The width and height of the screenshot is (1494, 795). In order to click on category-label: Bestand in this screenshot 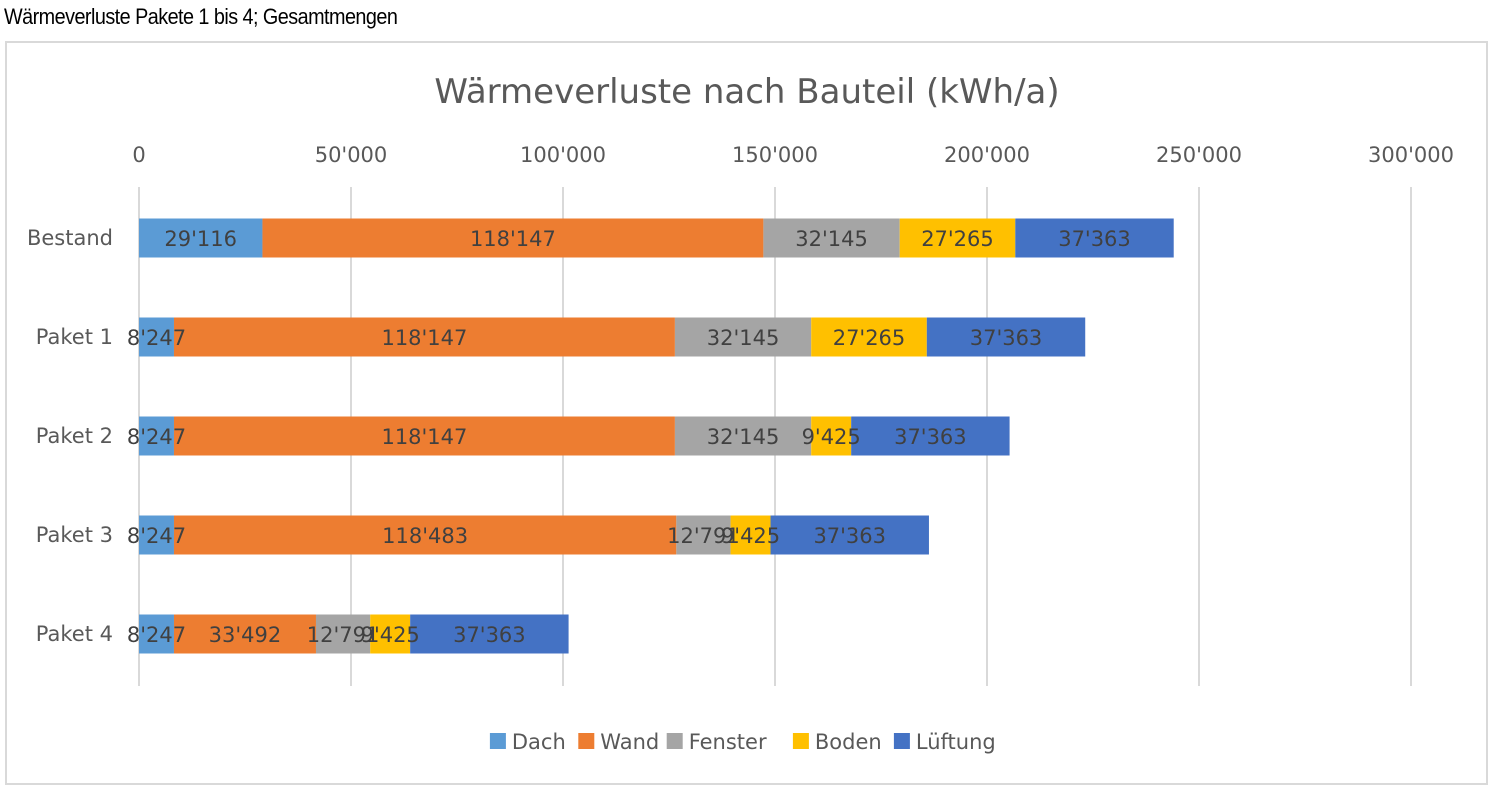, I will do `click(70, 238)`.